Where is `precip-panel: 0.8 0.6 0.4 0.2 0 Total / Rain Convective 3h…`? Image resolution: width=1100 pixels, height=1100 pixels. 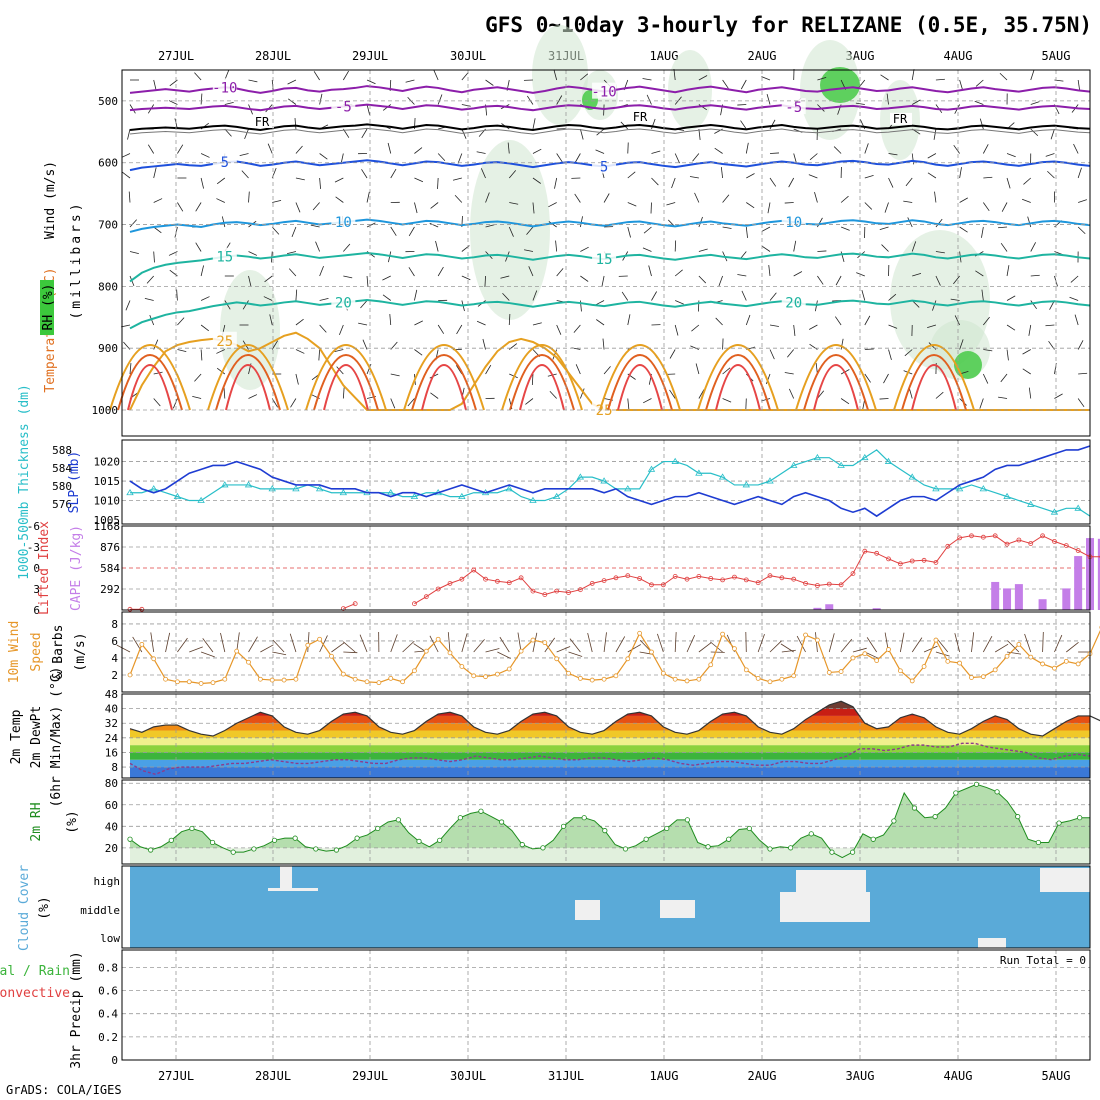 precip-panel: 0.8 0.6 0.4 0.2 0 Total / Rain Convective 3h… is located at coordinates (545, 1009).